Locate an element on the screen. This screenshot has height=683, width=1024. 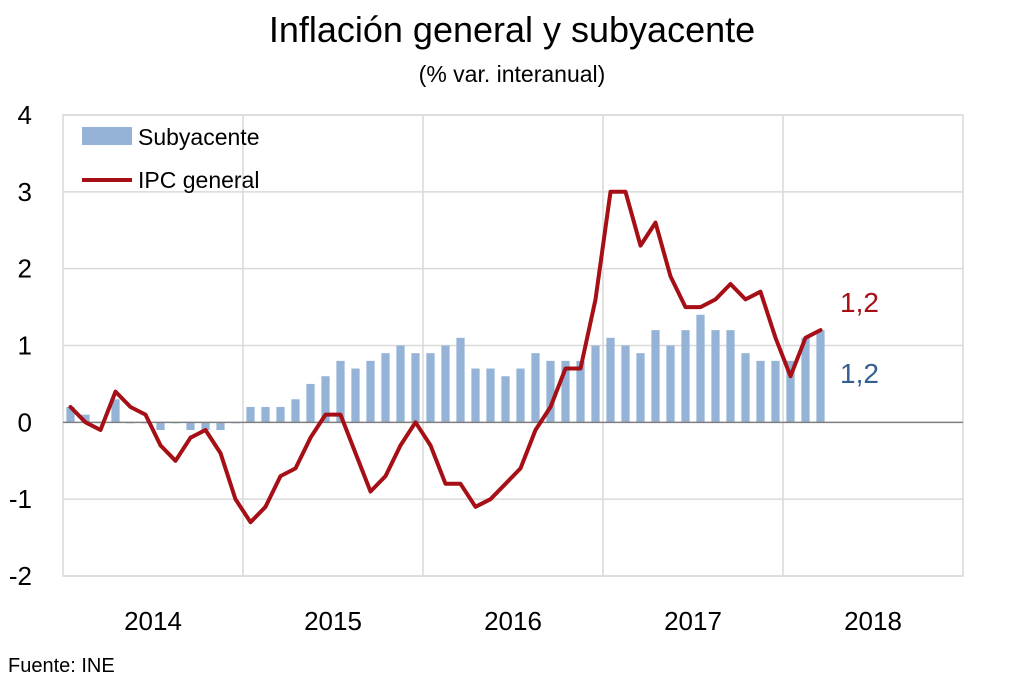
y-tick-label: 0 is located at coordinates (25, 422).